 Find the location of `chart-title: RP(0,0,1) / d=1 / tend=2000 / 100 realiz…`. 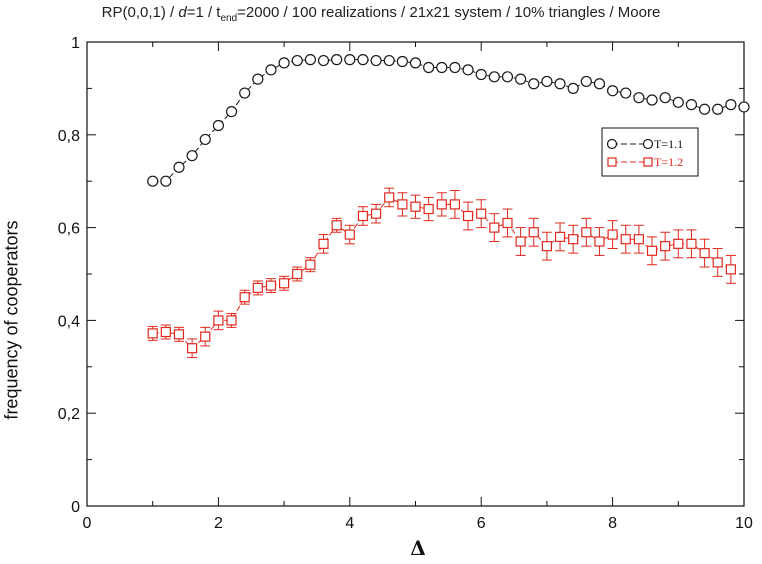

chart-title: RP(0,0,1) / d=1 / tend=2000 / 100 realiz… is located at coordinates (381, 14).